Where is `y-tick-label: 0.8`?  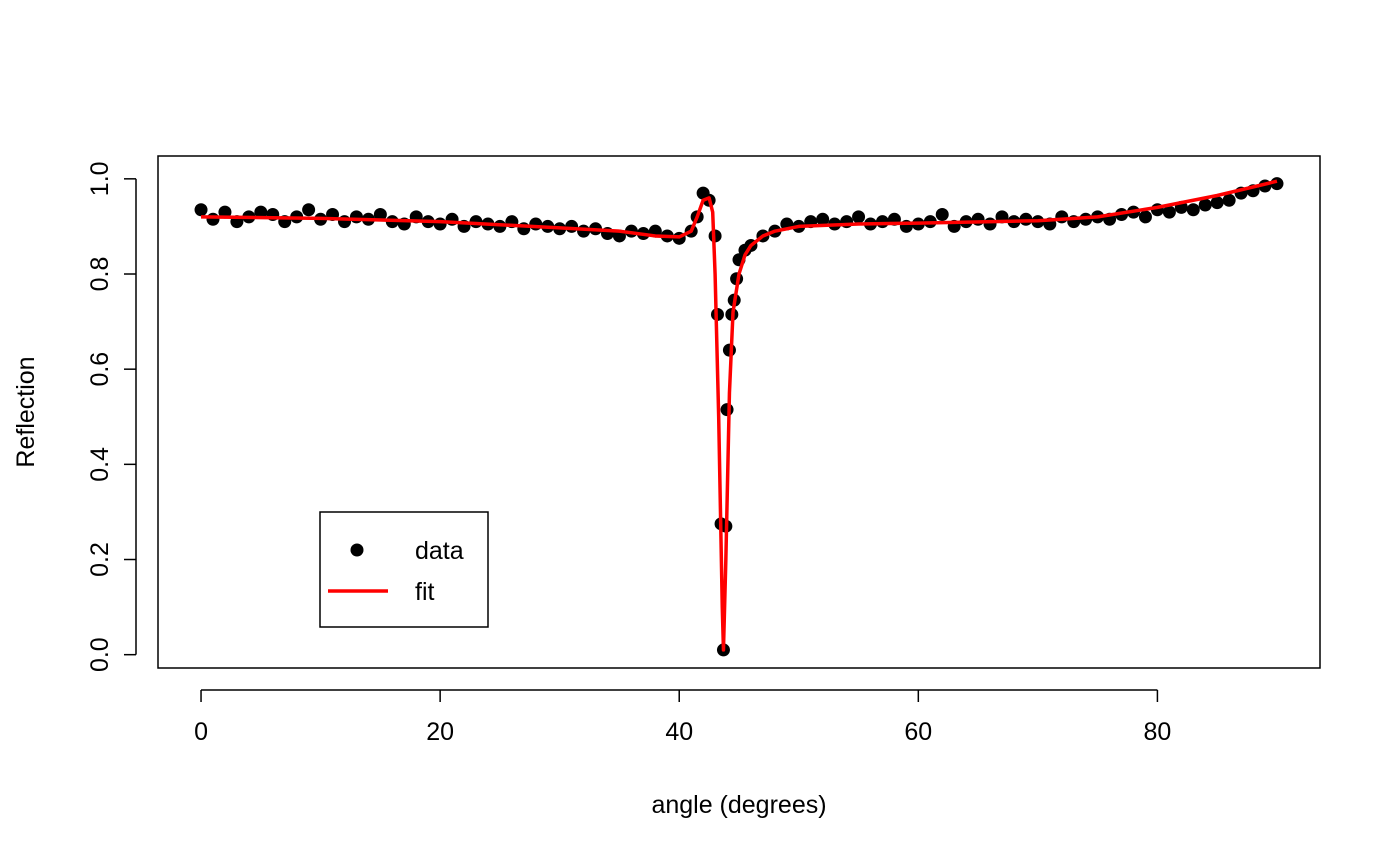 y-tick-label: 0.8 is located at coordinates (100, 274).